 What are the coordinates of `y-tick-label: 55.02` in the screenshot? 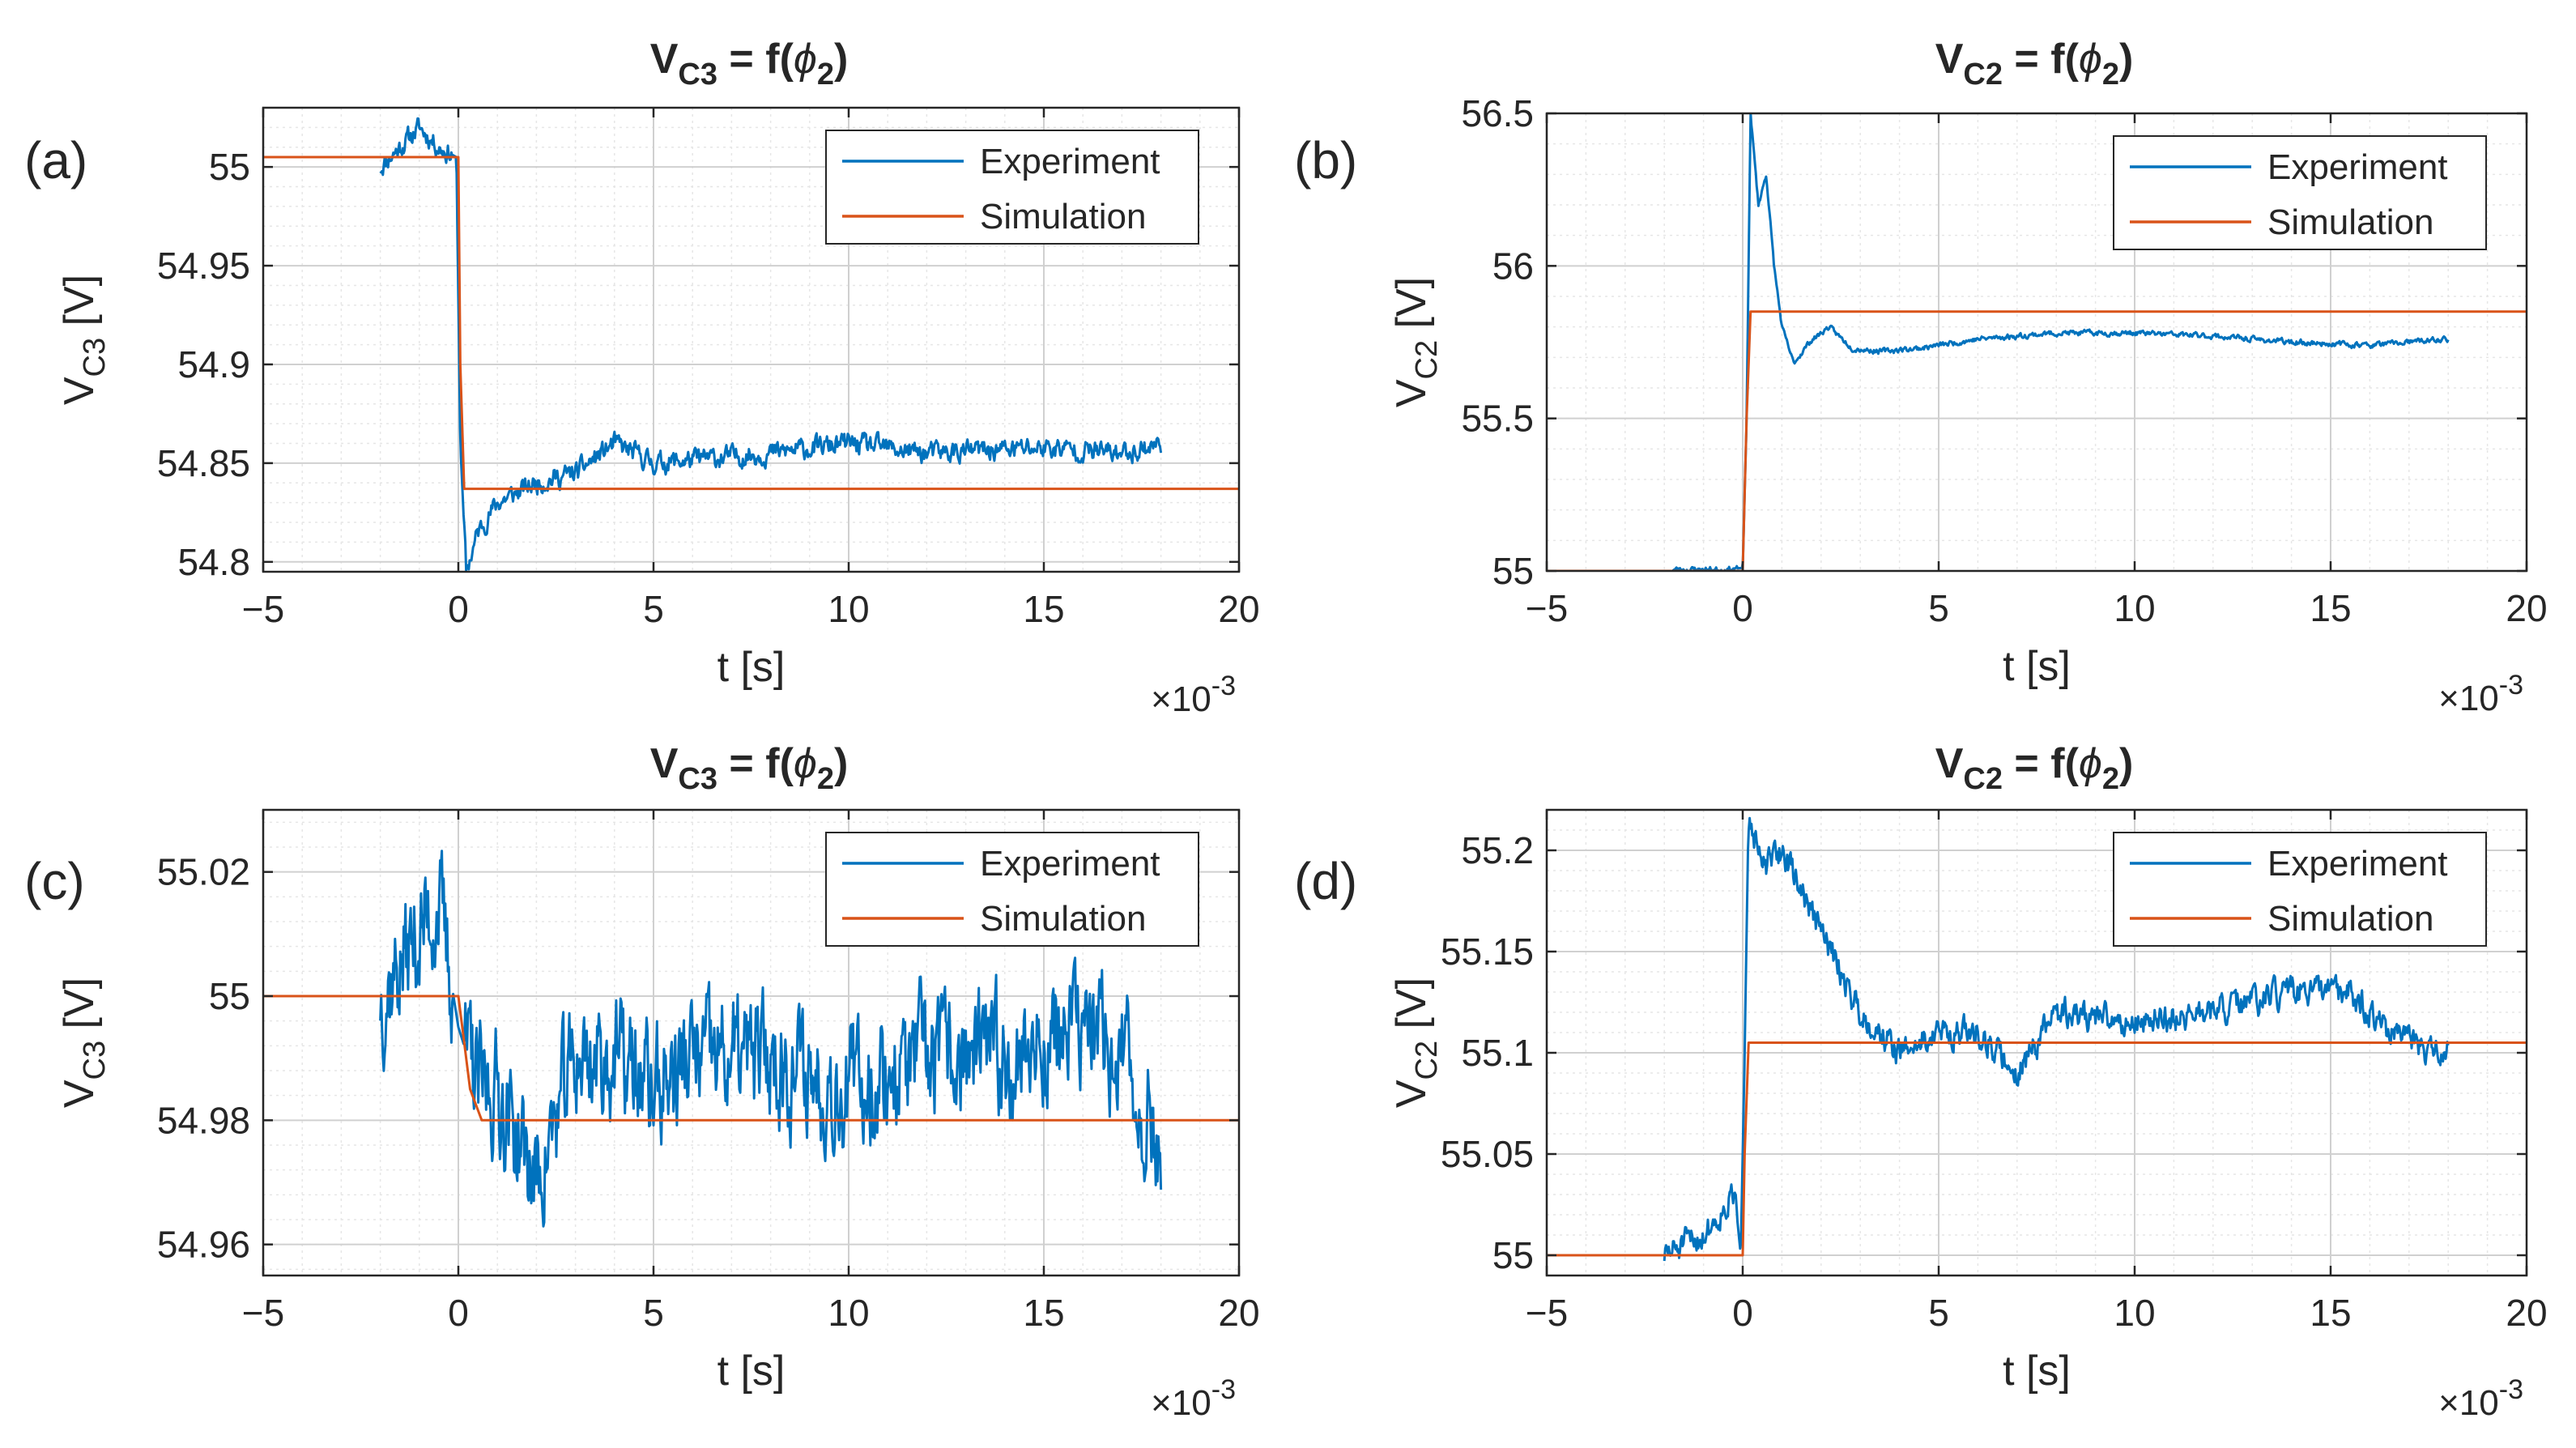 It's located at (203, 872).